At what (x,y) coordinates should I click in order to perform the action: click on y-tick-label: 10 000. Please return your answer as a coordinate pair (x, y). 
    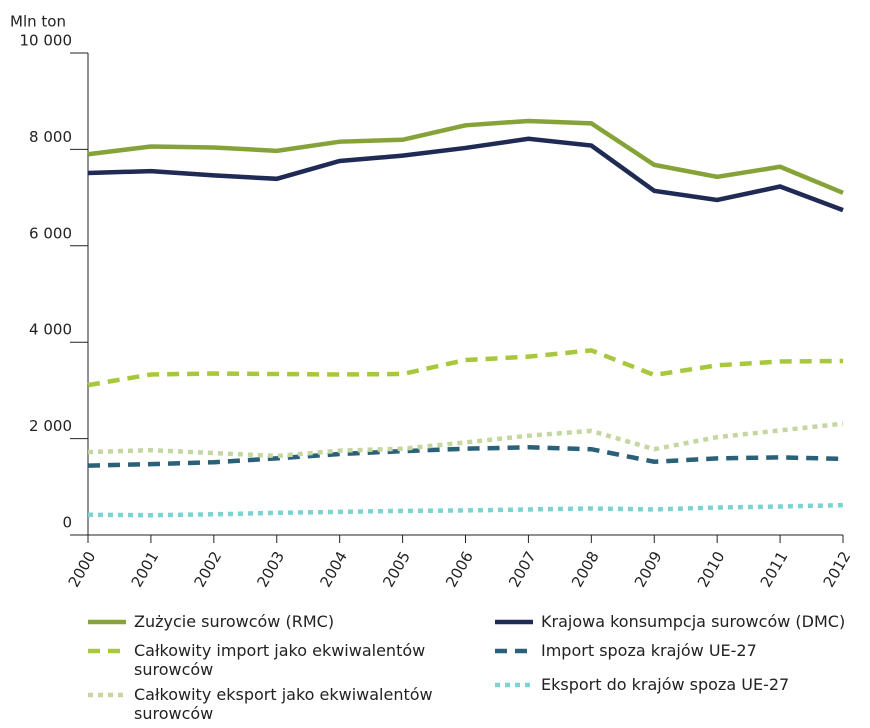
    Looking at the image, I should click on (46, 41).